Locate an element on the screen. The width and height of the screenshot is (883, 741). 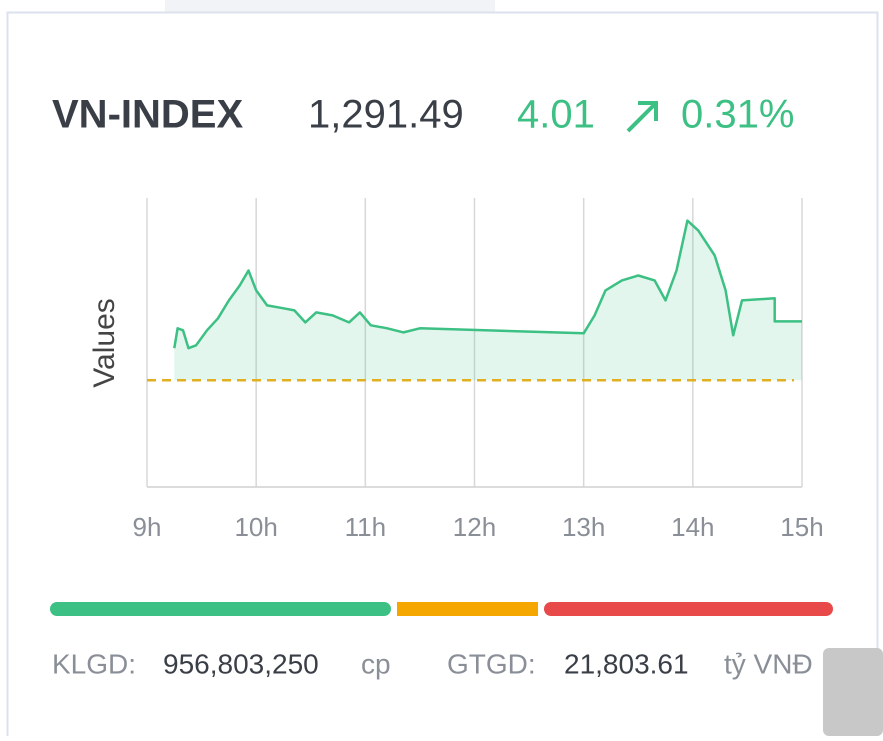
unchanged-bar is located at coordinates (467, 609).